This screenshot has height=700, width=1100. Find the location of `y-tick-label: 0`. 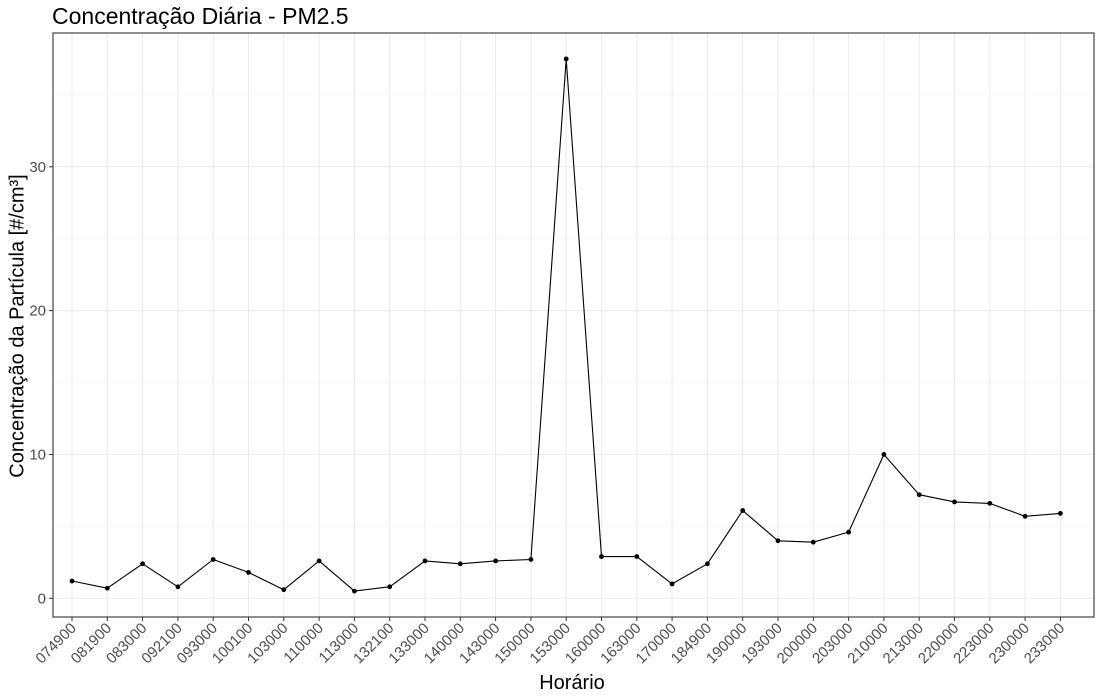

y-tick-label: 0 is located at coordinates (42, 598).